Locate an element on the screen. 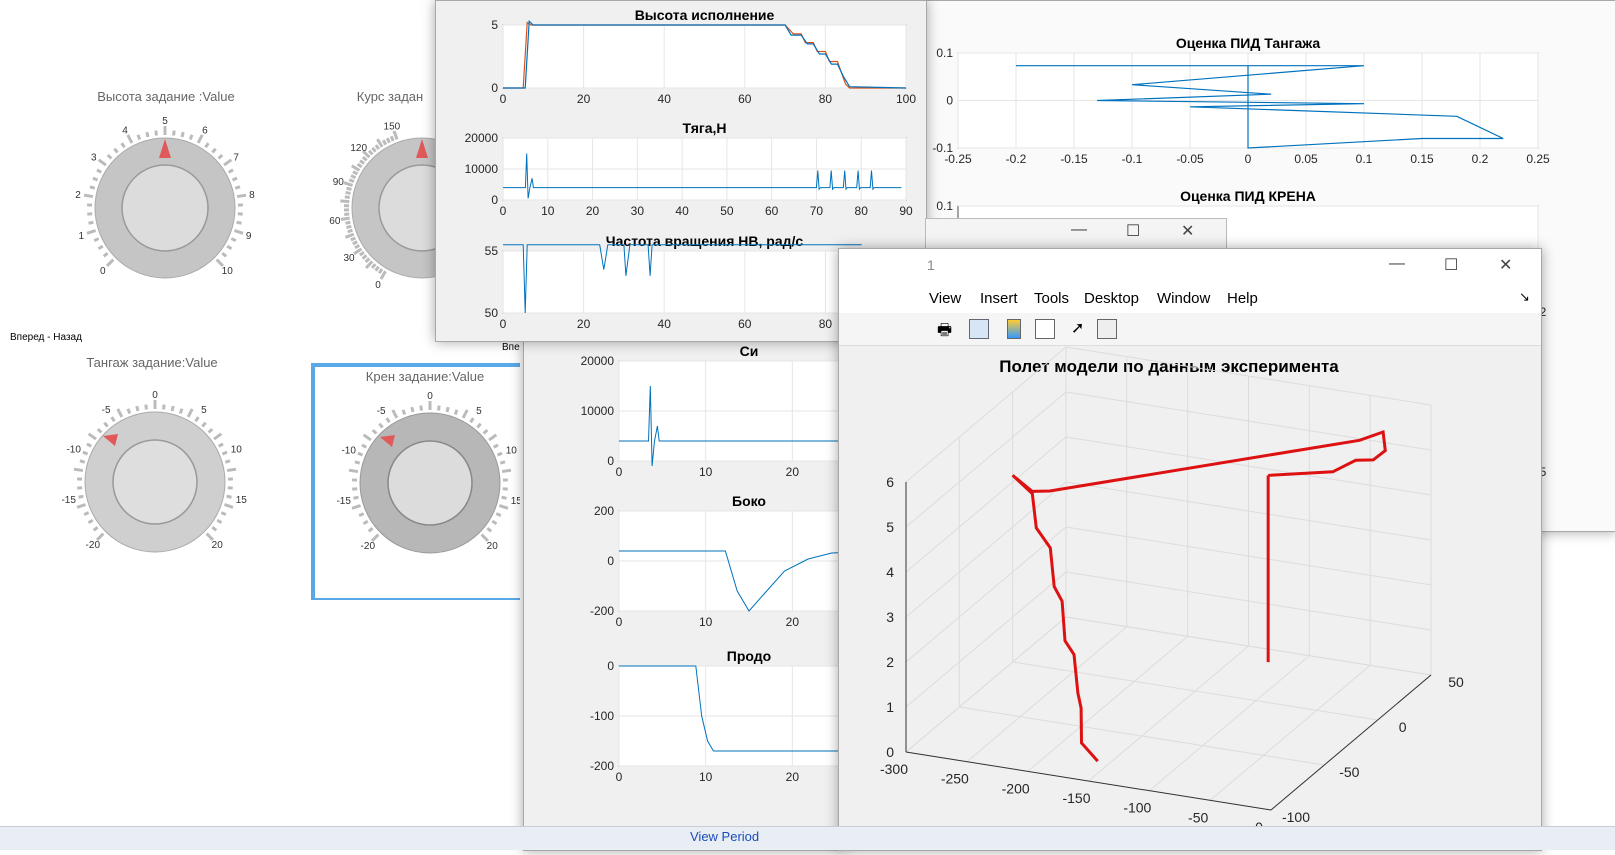  view-period-link: View Period is located at coordinates (724, 836).